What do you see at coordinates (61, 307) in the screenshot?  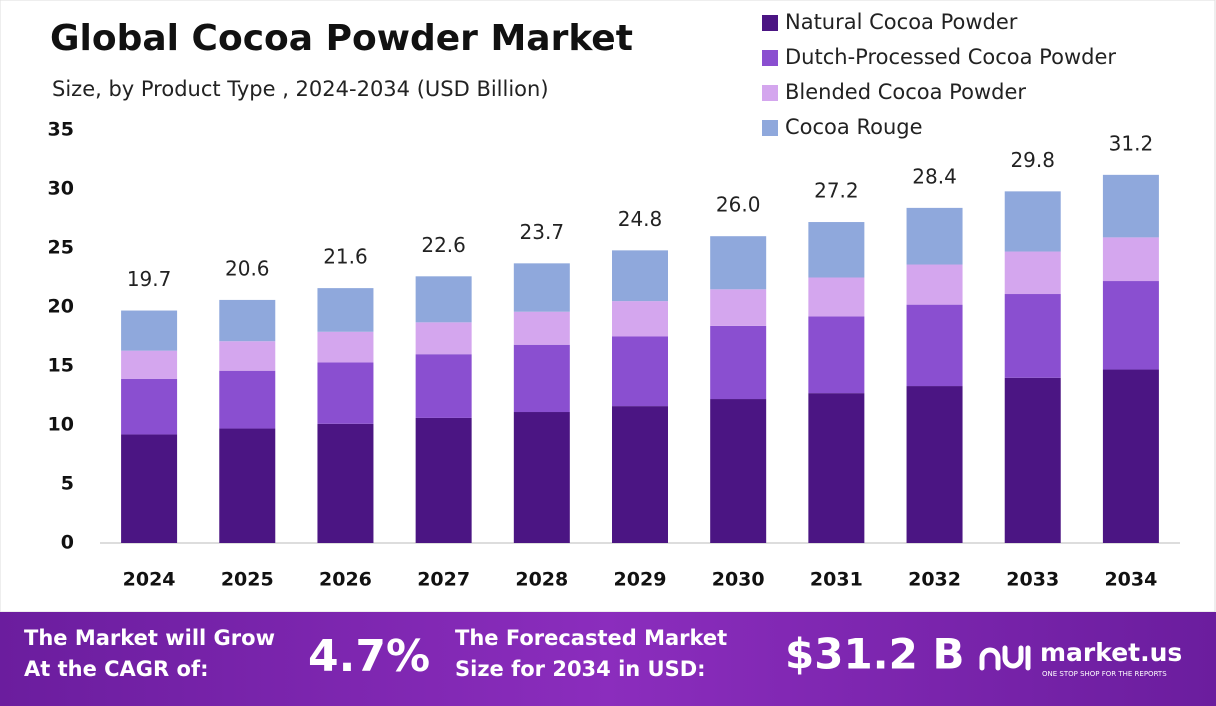 I see `y-tick-label: 20` at bounding box center [61, 307].